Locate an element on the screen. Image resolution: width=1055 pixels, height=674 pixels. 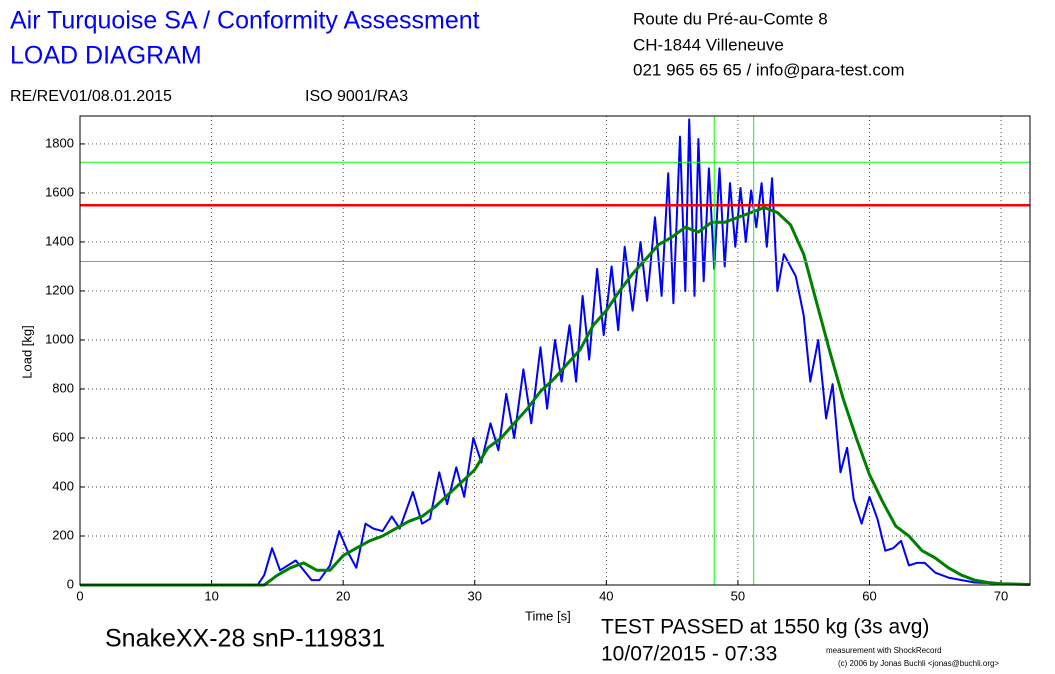
x-tick-label: 0 is located at coordinates (79, 595).